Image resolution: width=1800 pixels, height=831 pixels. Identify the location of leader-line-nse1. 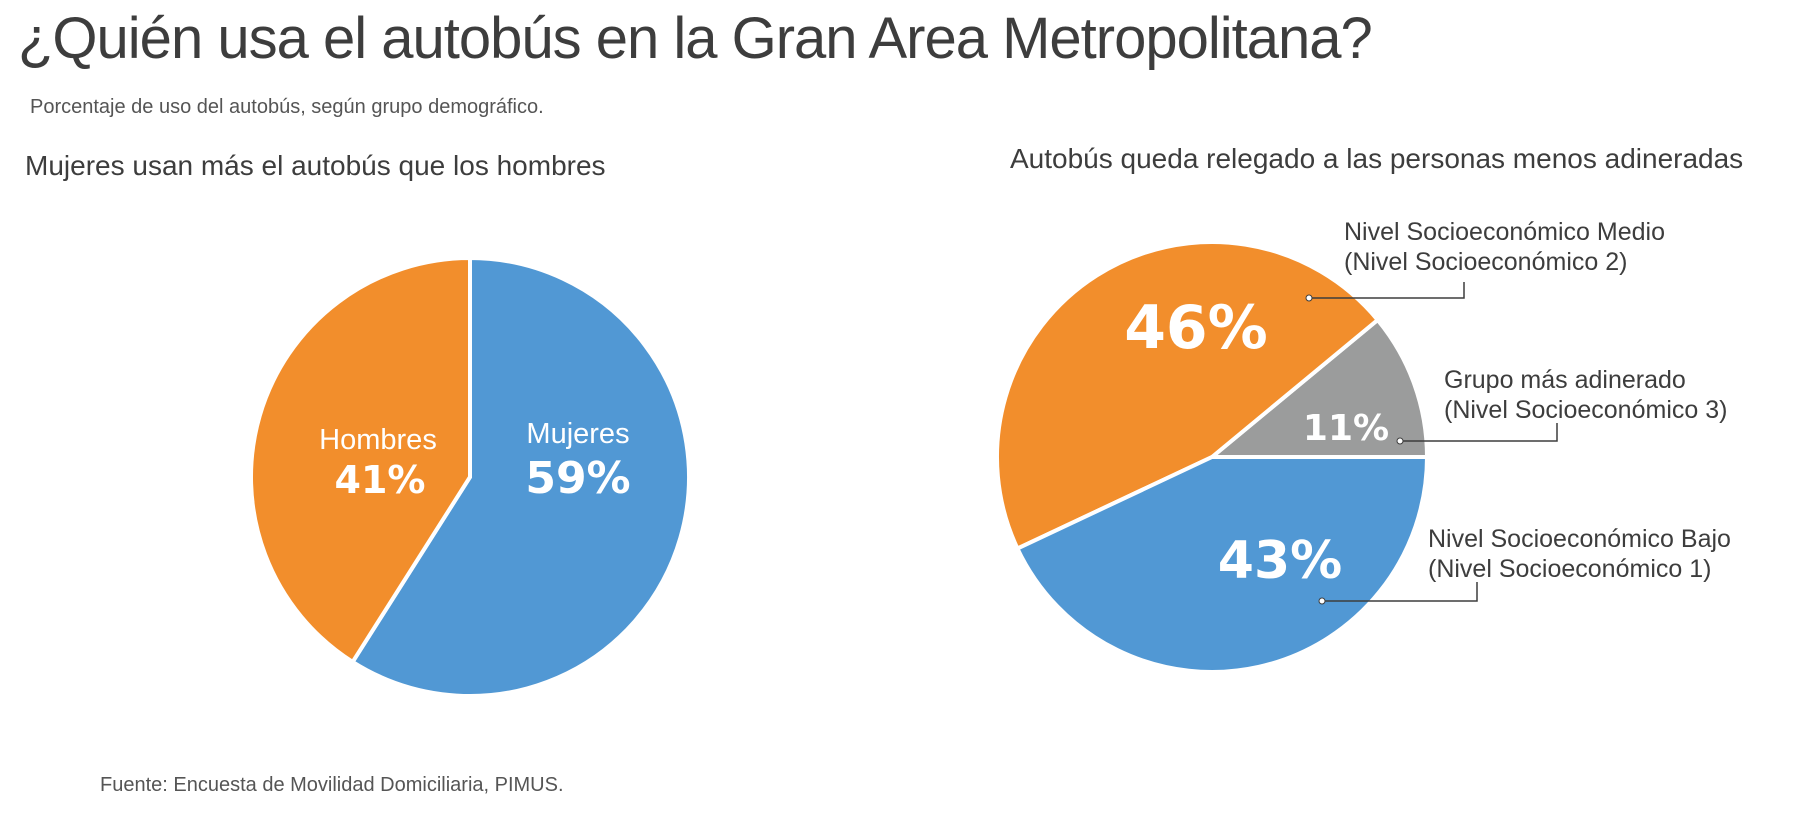
(1400, 592).